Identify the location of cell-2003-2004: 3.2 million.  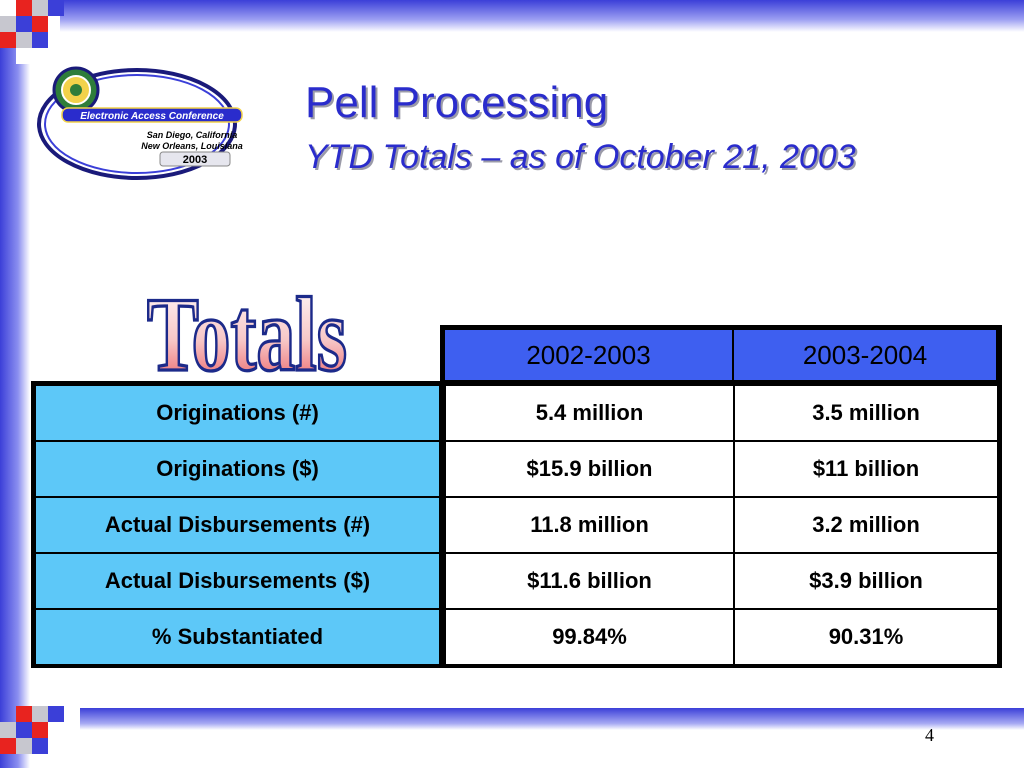
(866, 525).